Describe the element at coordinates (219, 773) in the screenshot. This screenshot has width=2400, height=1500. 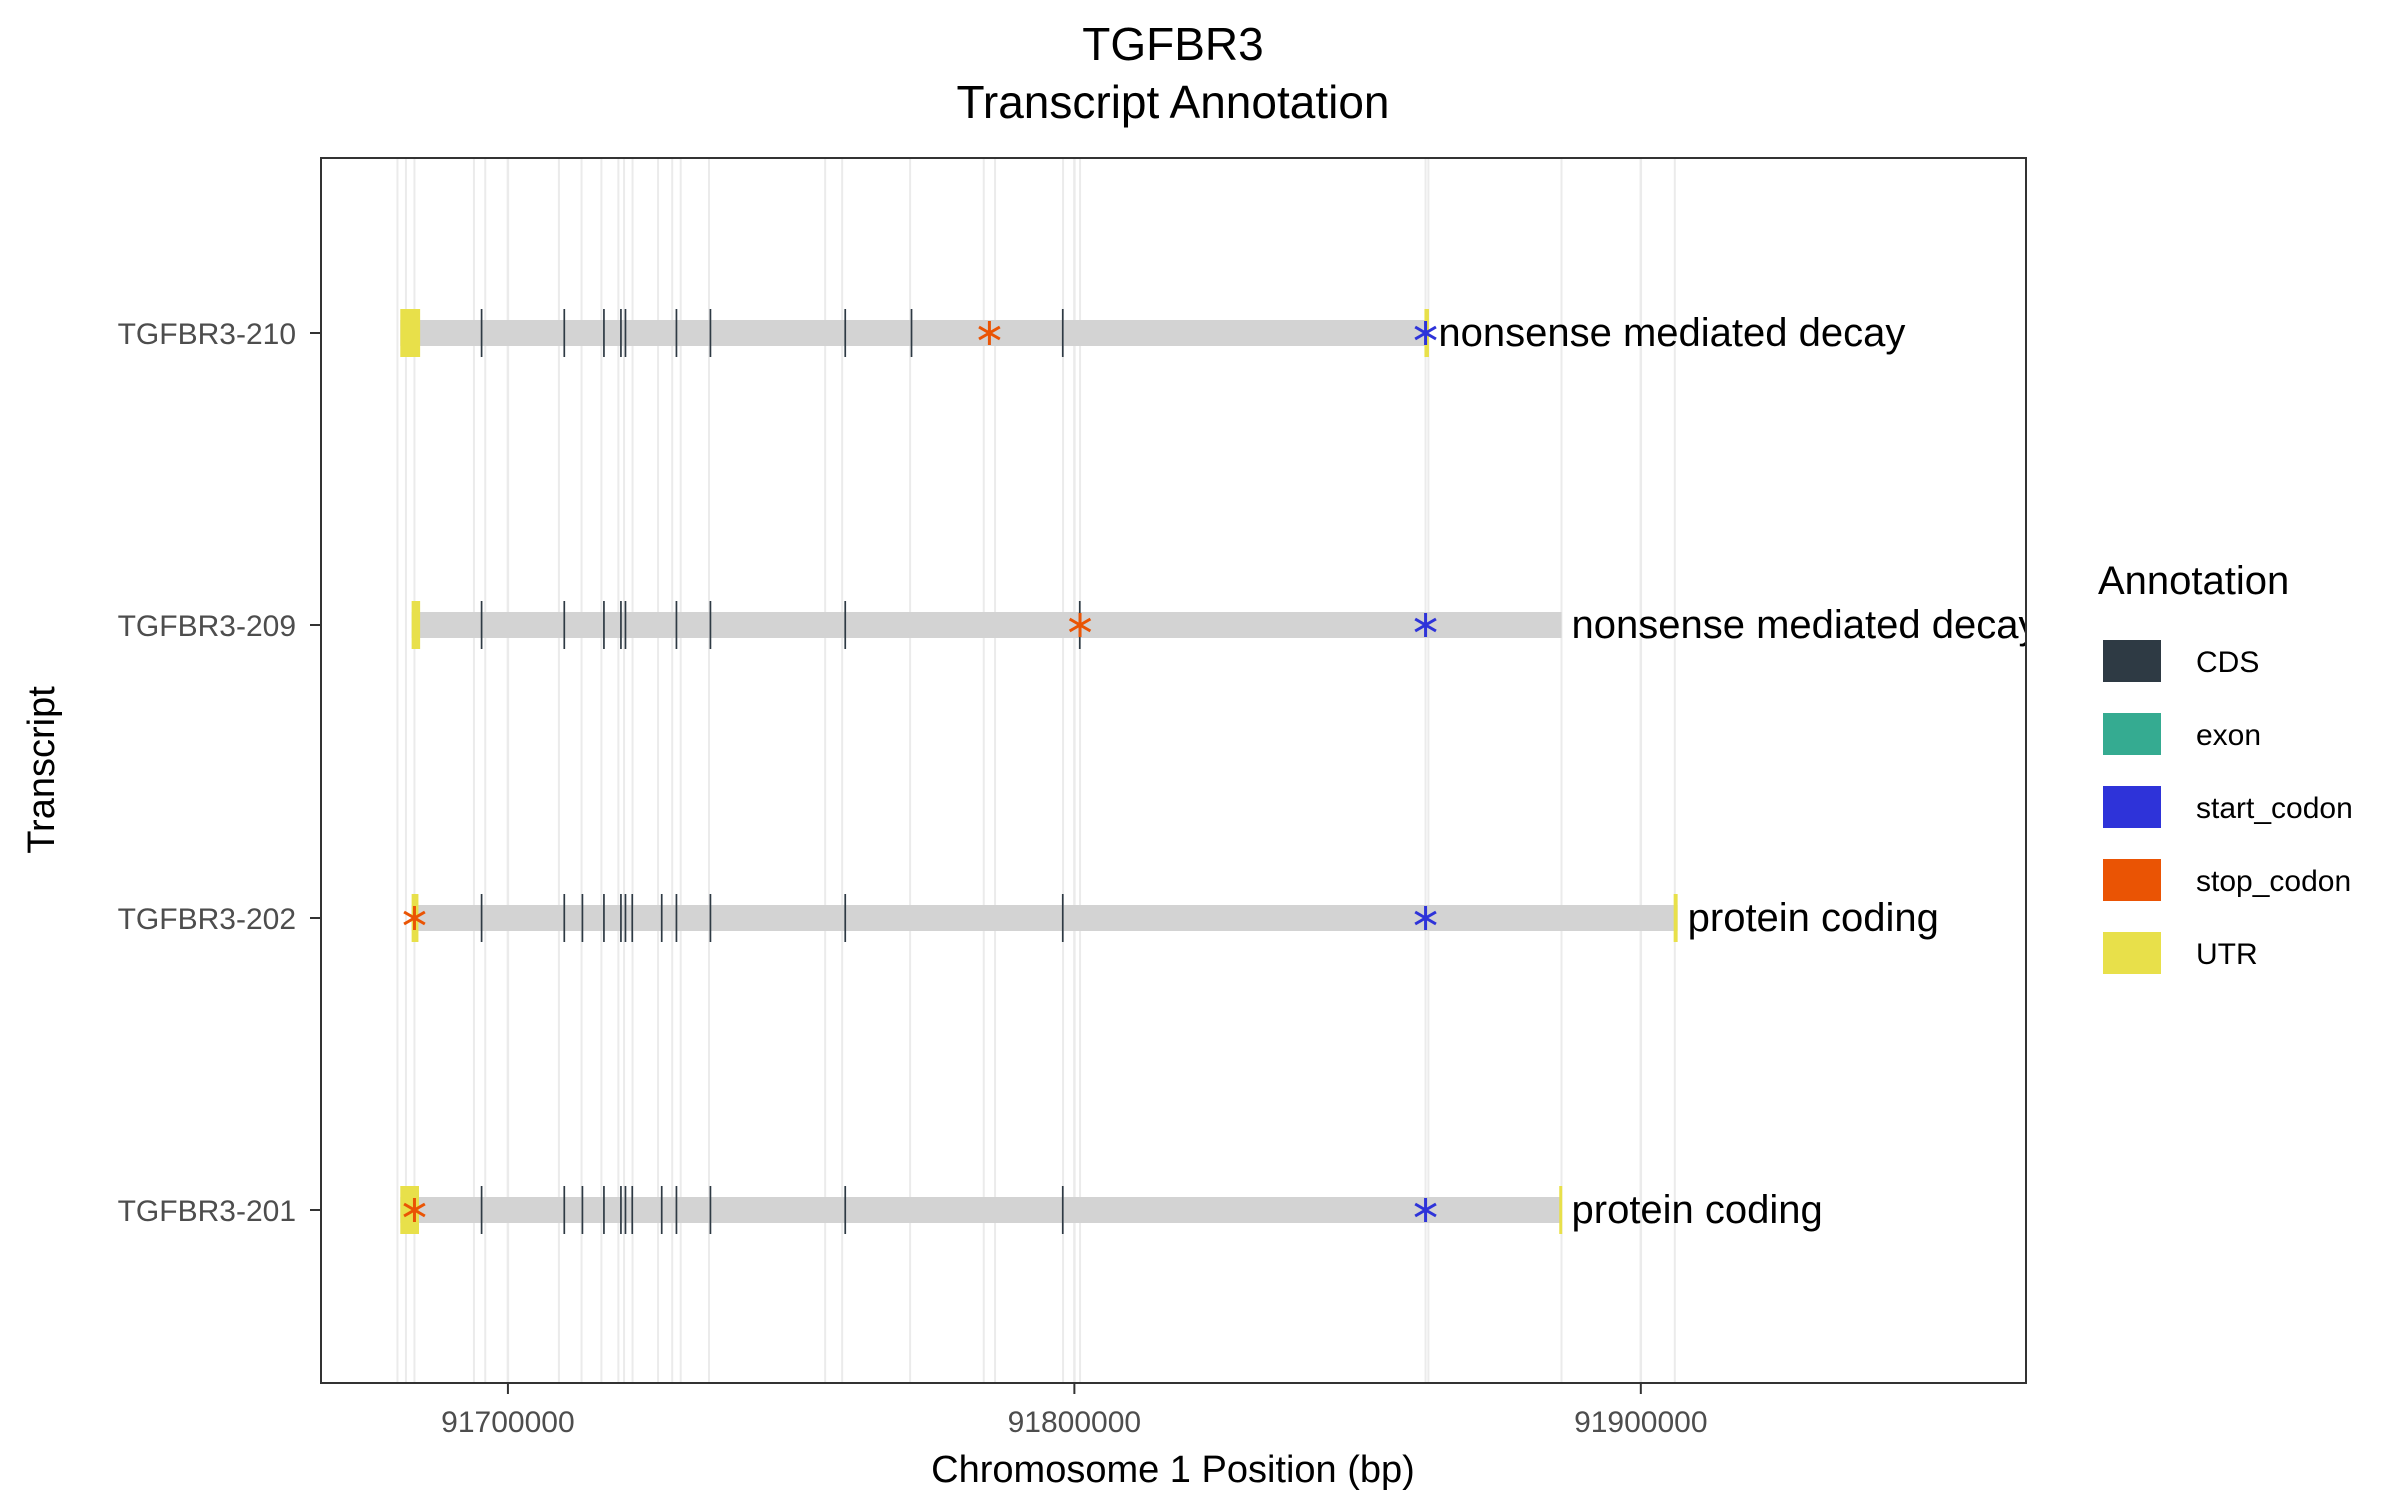
I see `y-axis-ticks: TGFBR3-210 TGFBR3-209 TGFBR3-202 TGFBR3-201` at that location.